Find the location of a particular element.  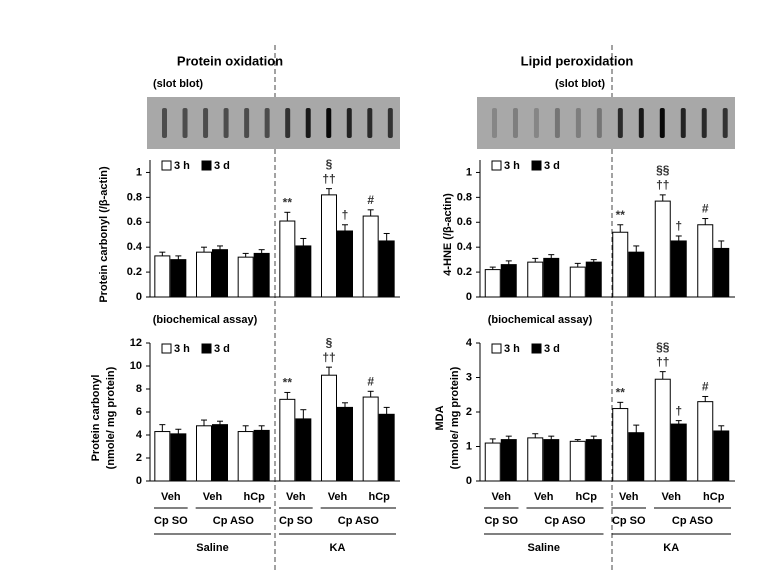

legend-label: 3 d is located at coordinates (222, 166).